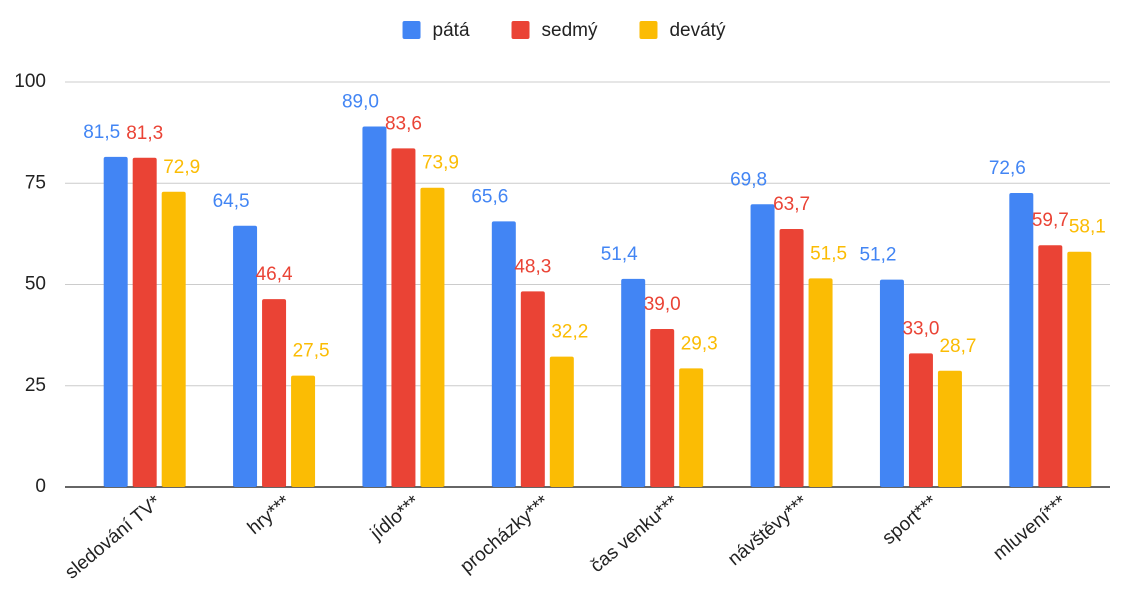 This screenshot has height=612, width=1128. Describe the element at coordinates (1030, 527) in the screenshot. I see `x-tick-label: mluvení***` at that location.